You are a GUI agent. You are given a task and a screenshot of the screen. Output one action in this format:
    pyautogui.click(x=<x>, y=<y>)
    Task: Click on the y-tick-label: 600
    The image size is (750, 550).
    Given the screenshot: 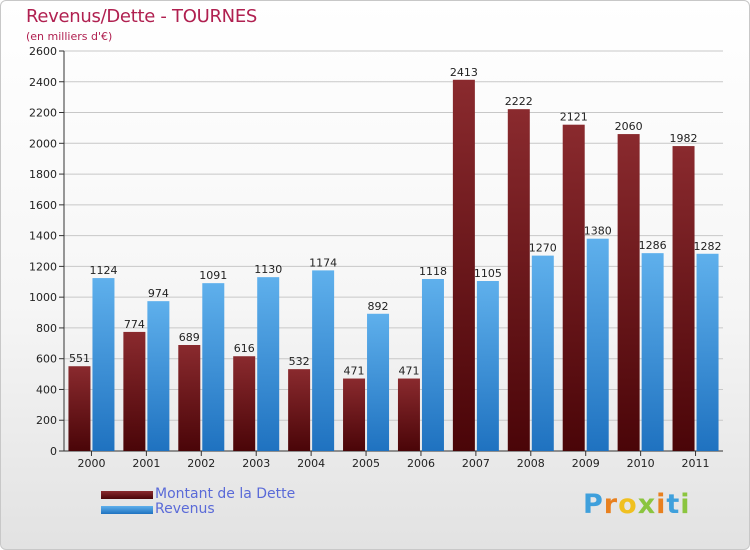 What is the action you would take?
    pyautogui.click(x=46, y=359)
    